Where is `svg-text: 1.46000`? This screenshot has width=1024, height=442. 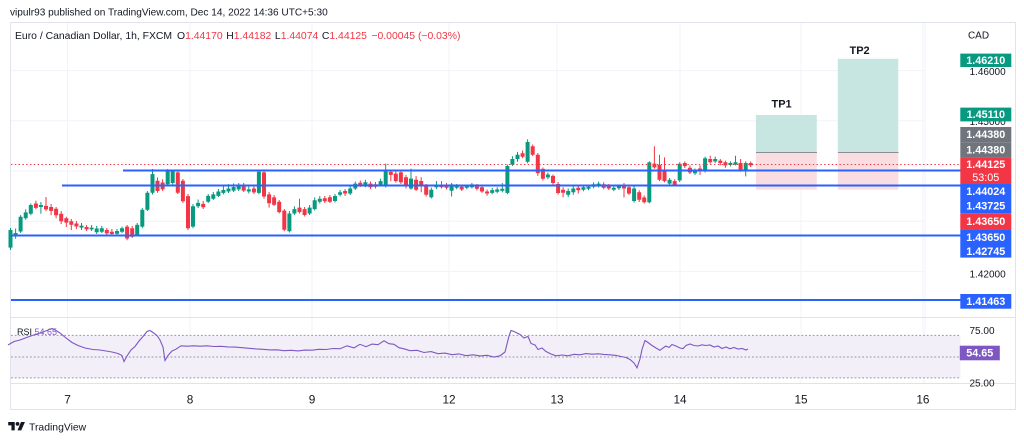
svg-text: 1.46000 is located at coordinates (988, 72).